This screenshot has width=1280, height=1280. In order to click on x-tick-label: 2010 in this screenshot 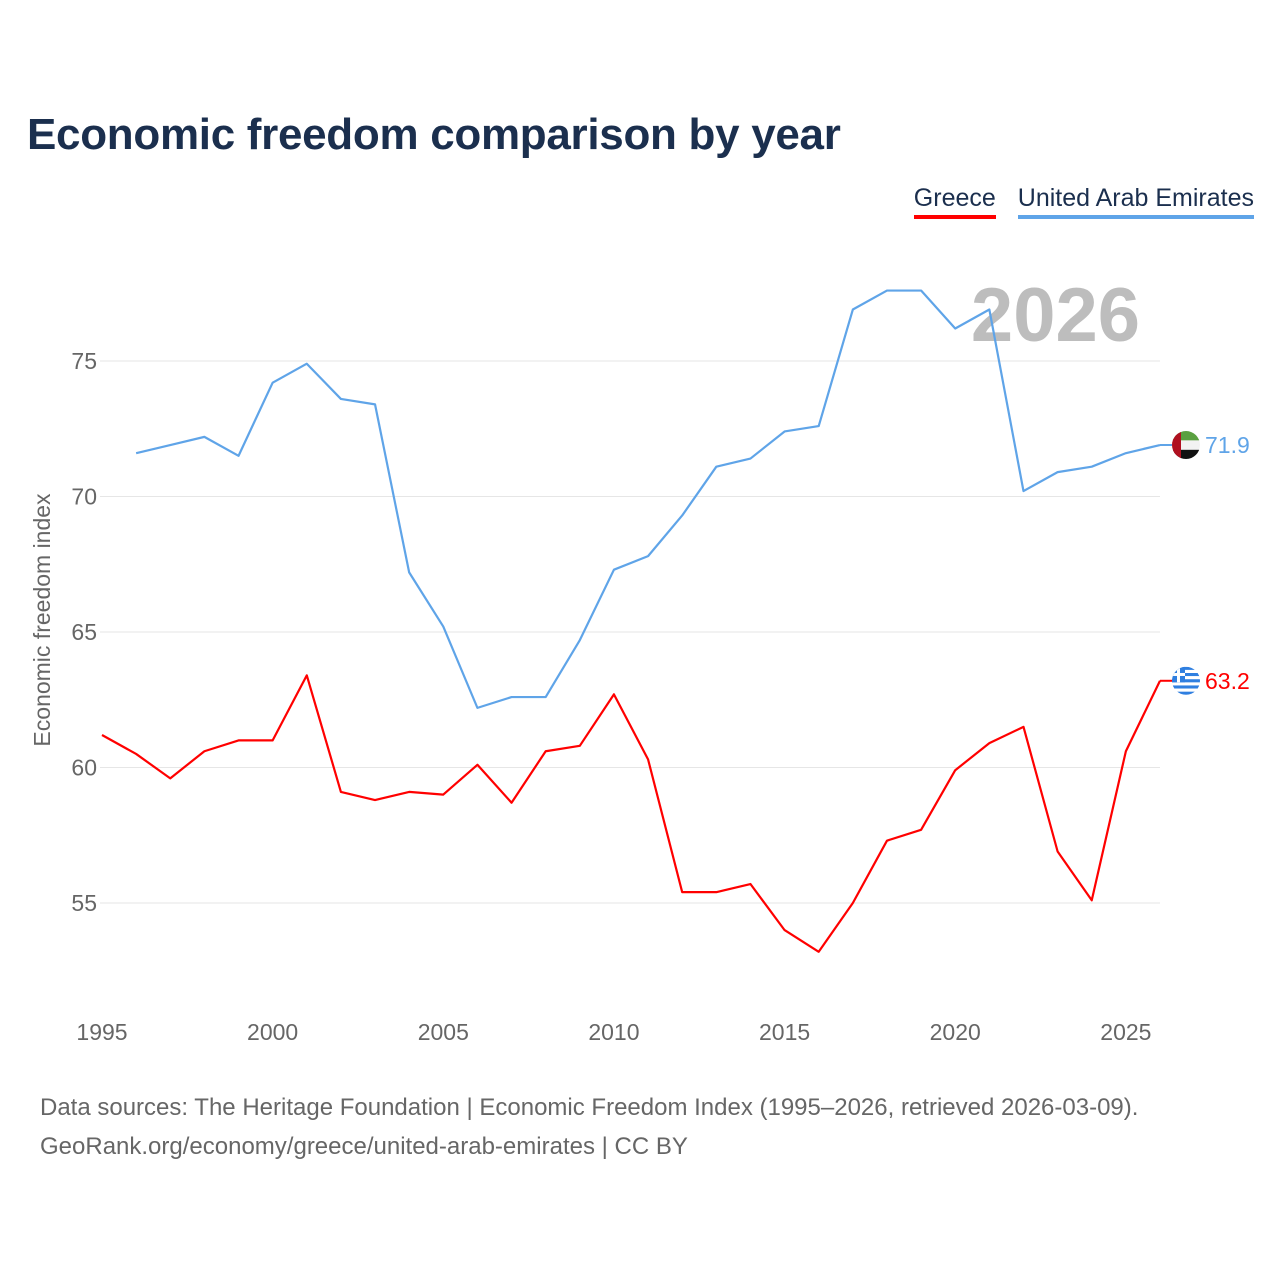, I will do `click(613, 1032)`.